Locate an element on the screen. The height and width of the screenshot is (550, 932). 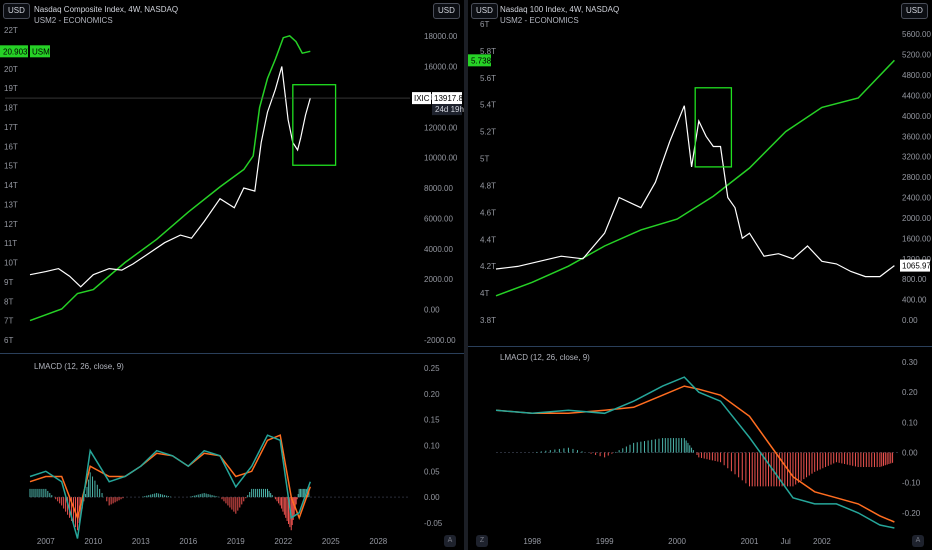
right-axis-tick: 3600.00 is located at coordinates (916, 136).